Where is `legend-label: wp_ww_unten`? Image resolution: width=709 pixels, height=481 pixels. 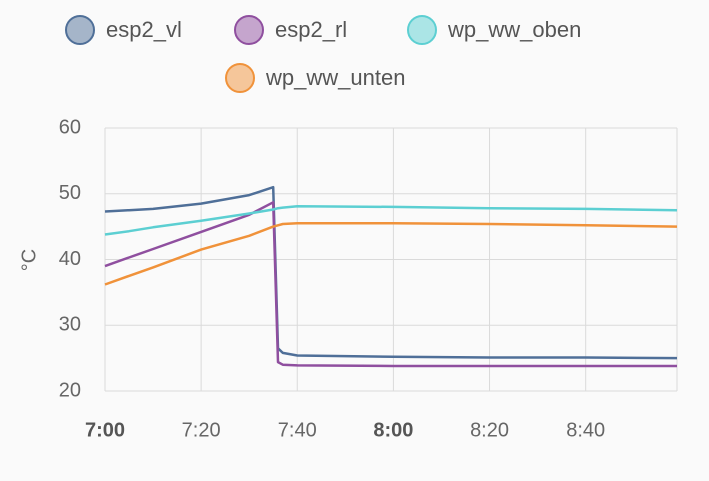 legend-label: wp_ww_unten is located at coordinates (335, 77).